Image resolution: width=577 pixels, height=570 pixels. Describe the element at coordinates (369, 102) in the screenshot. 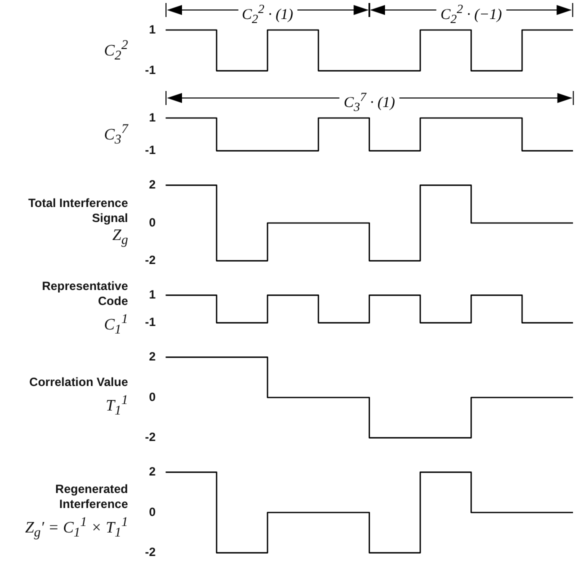

I see `text: C$_{3}$$^{7}$ · (1)` at that location.